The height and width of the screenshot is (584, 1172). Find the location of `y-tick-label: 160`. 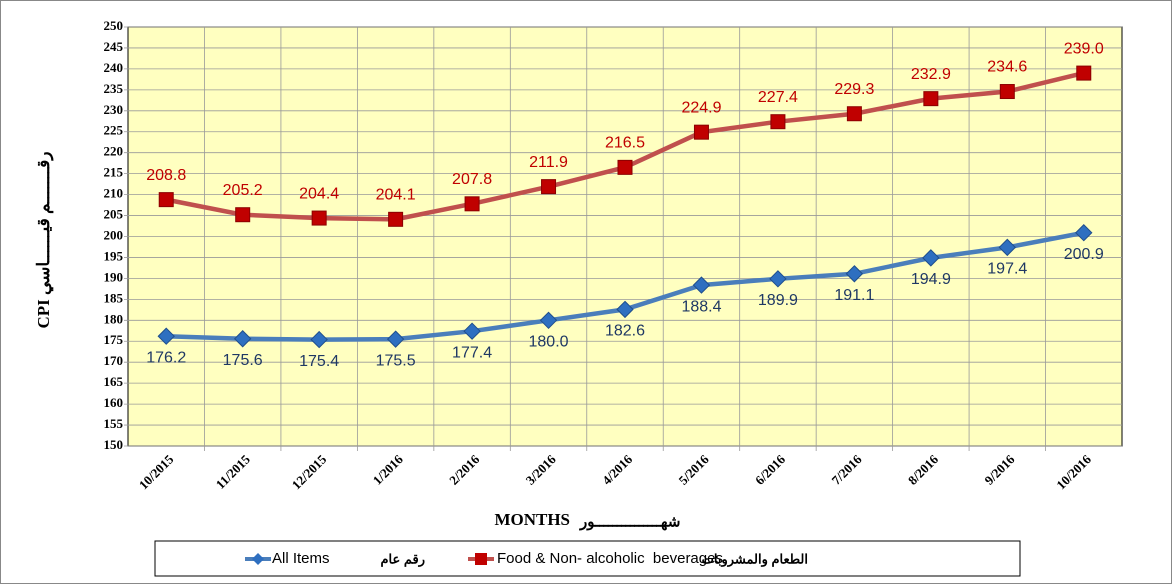

y-tick-label: 160 is located at coordinates (114, 402).